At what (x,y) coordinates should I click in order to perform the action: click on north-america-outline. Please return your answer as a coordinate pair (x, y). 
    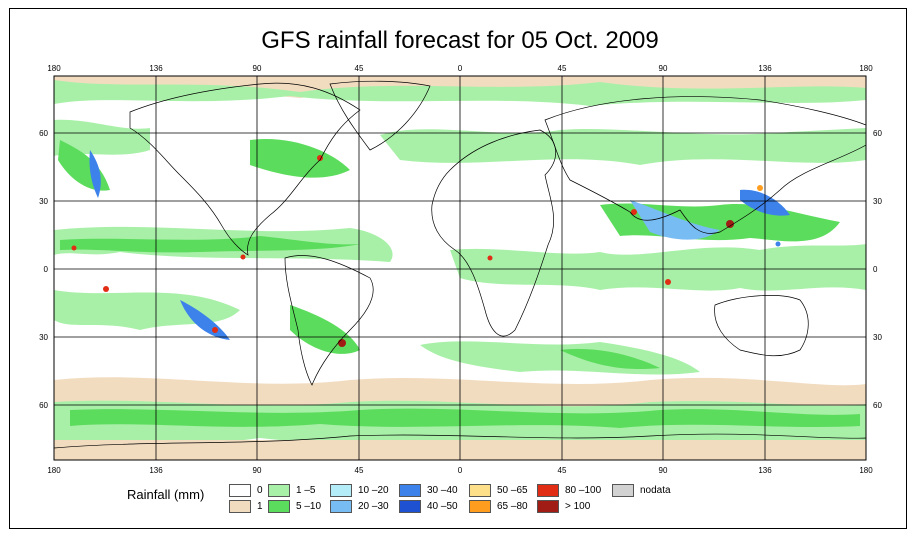
    Looking at the image, I should click on (245, 169).